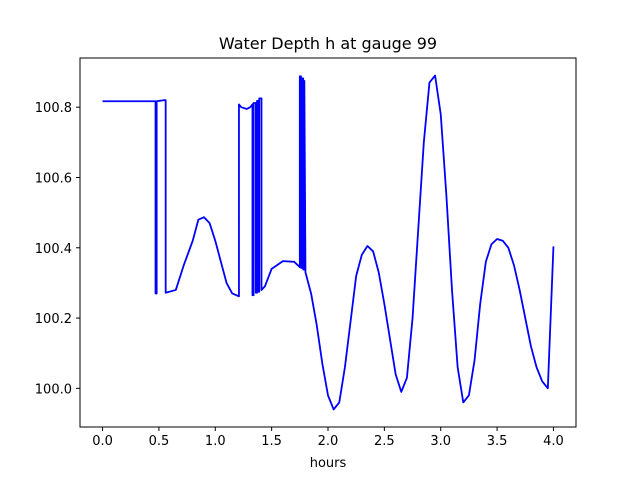  What do you see at coordinates (215, 441) in the screenshot?
I see `x-tick-label: 1.0` at bounding box center [215, 441].